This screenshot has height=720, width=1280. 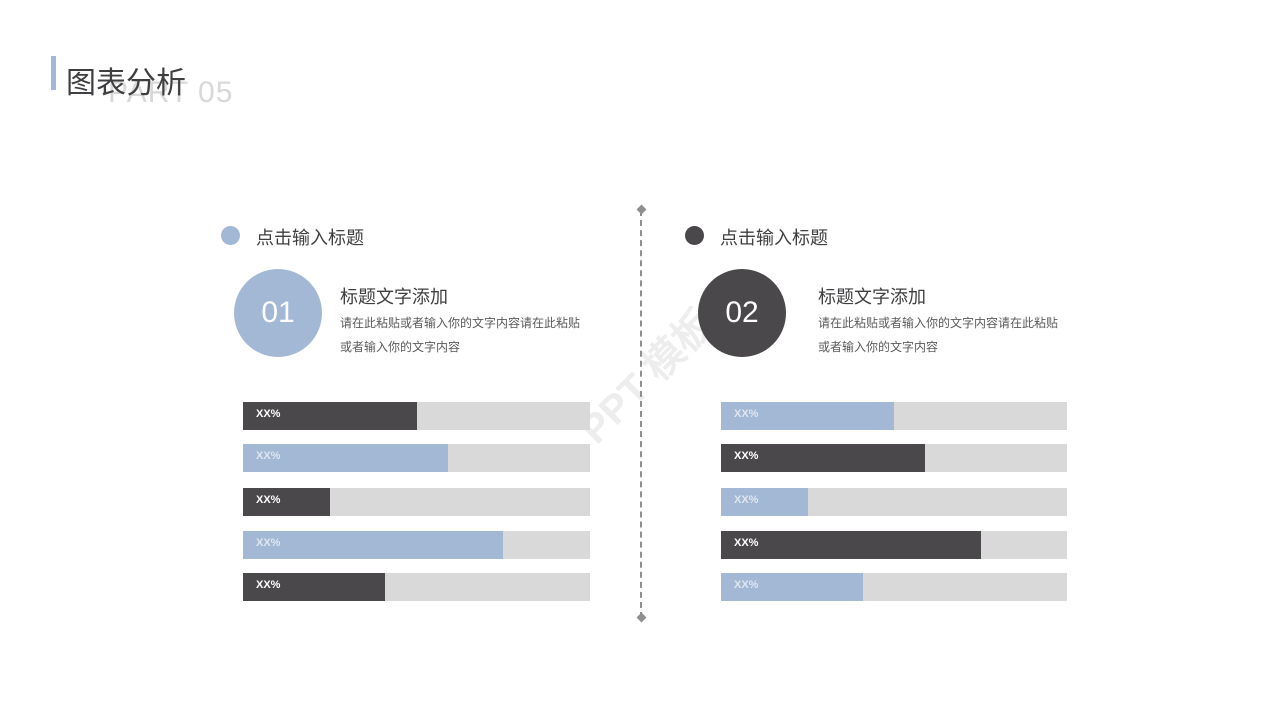 I want to click on number-circle: 01, so click(x=278, y=313).